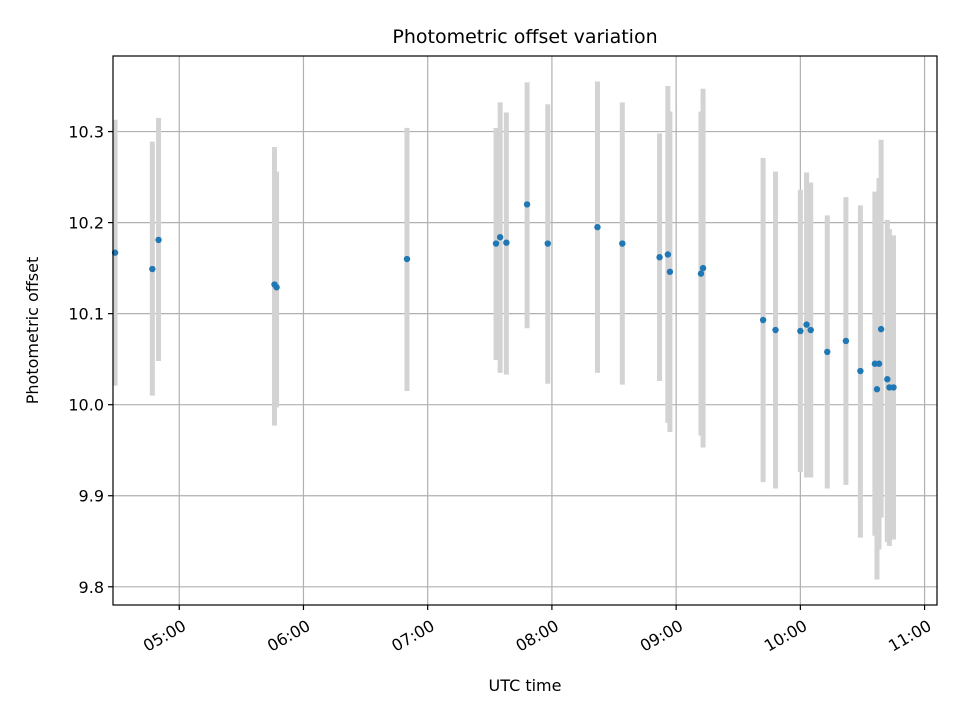 Image resolution: width=960 pixels, height=720 pixels. Describe the element at coordinates (536, 636) in the screenshot. I see `x-tick-label: 08:00` at that location.